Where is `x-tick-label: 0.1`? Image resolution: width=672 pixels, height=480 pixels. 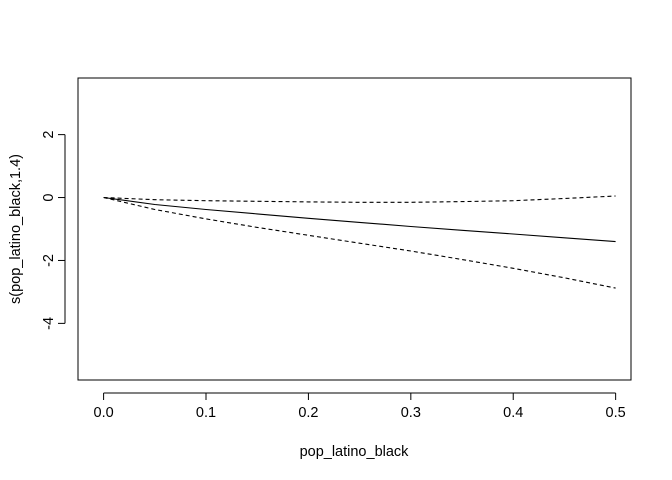 x-tick-label: 0.1 is located at coordinates (206, 413).